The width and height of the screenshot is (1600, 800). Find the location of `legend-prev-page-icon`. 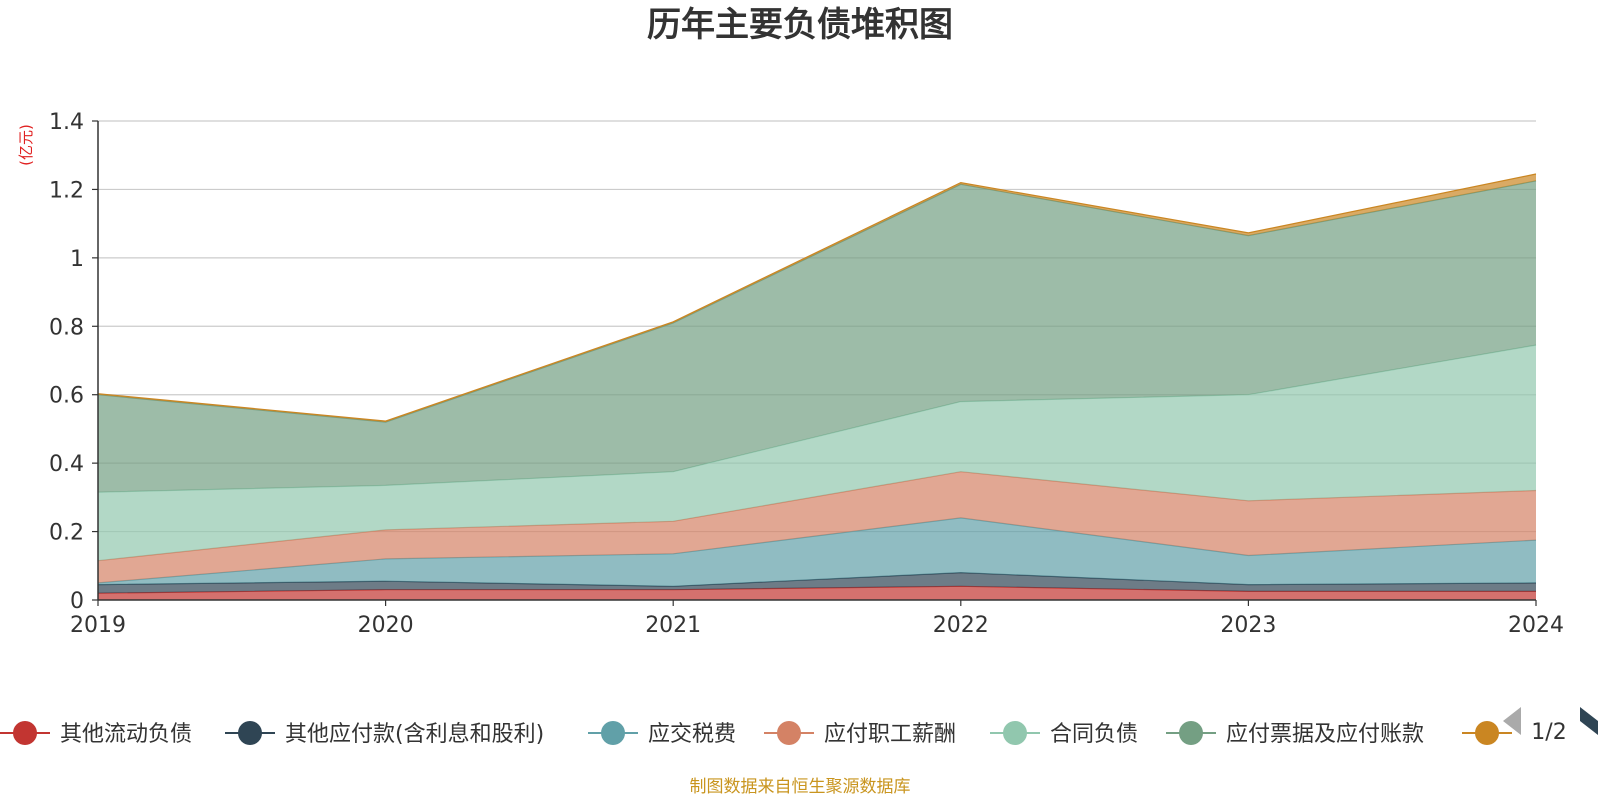

legend-prev-page-icon is located at coordinates (1512, 721).